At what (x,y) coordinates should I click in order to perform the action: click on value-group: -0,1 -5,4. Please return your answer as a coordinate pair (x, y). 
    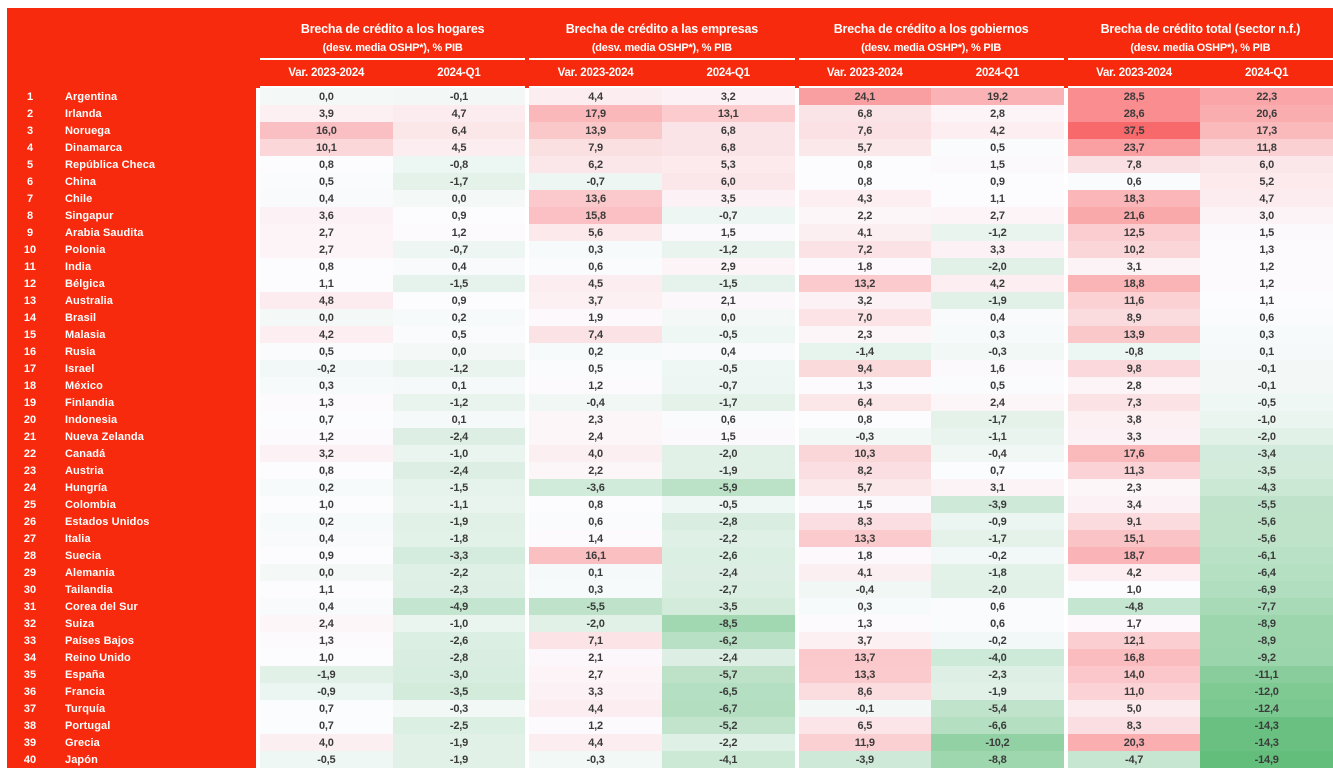
    Looking at the image, I should click on (931, 708).